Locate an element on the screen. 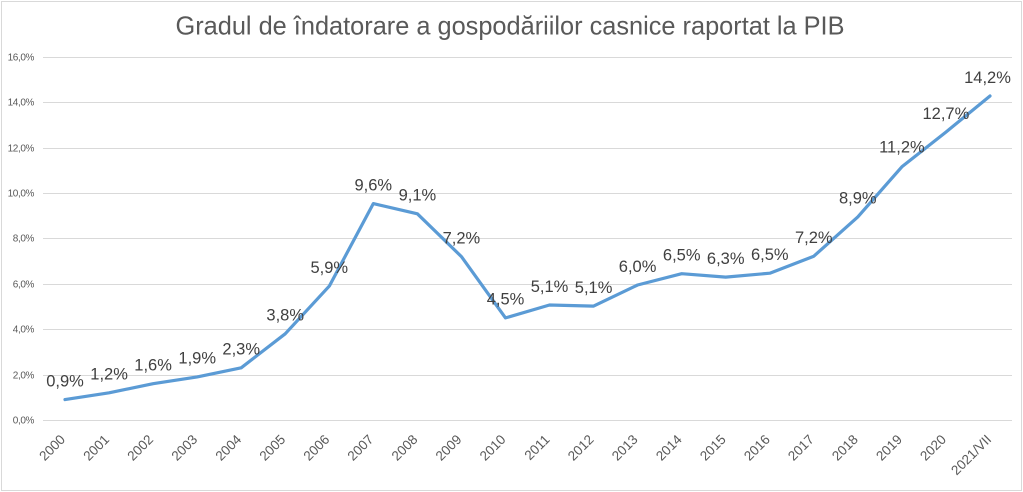 The image size is (1023, 492). svg-text: 8,0% is located at coordinates (24, 239).